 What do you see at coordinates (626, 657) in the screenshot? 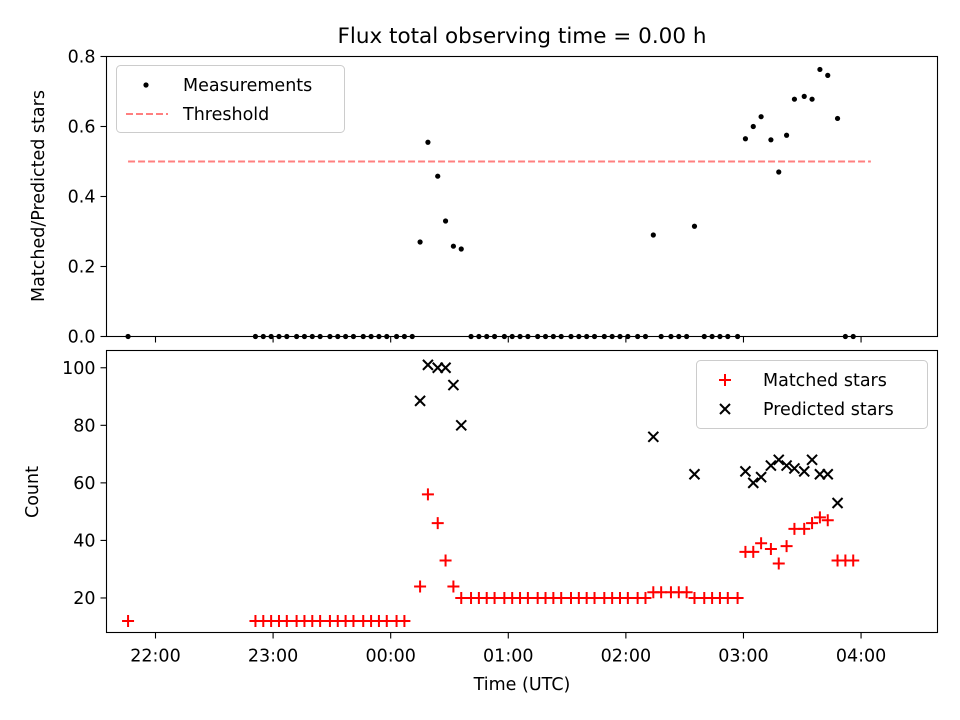
I see `x-tick-label: 02:00` at bounding box center [626, 657].